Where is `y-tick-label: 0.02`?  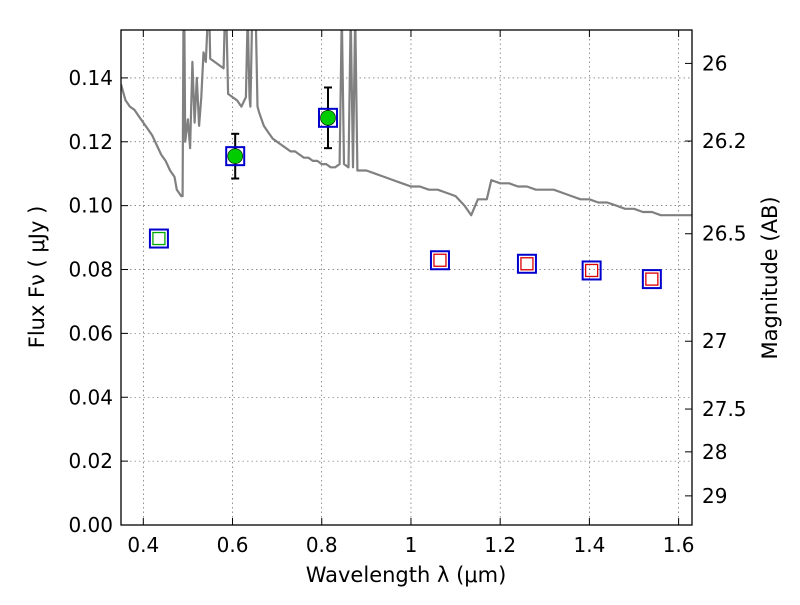 y-tick-label: 0.02 is located at coordinates (90, 461).